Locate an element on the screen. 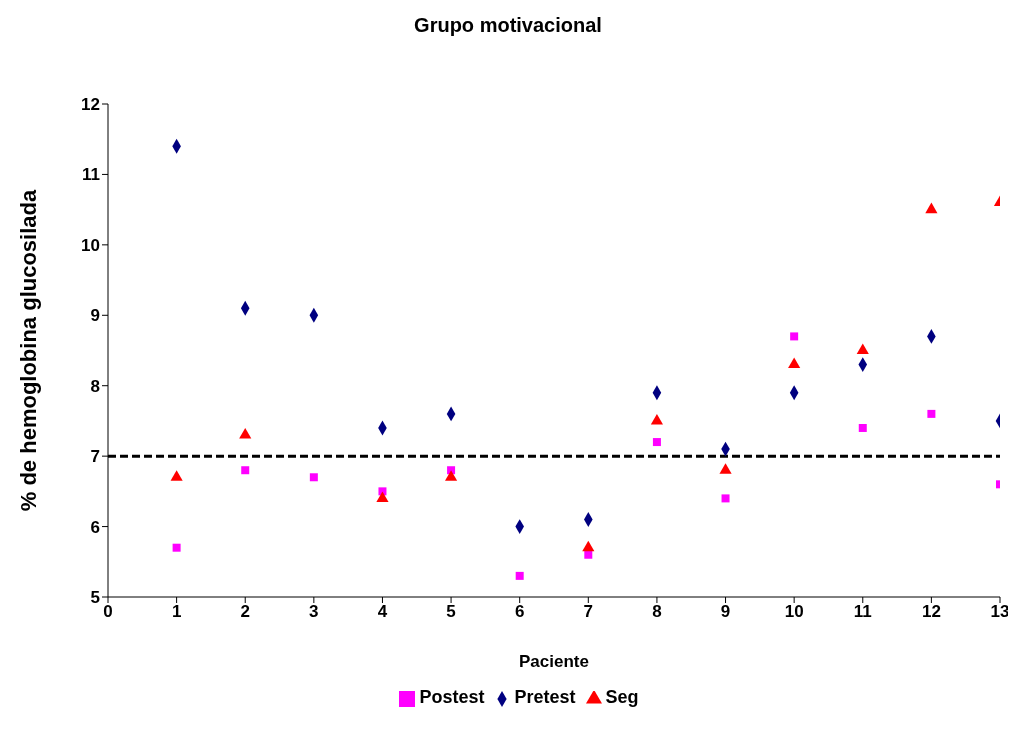 The width and height of the screenshot is (1018, 737). y-axis-title: % de hemoglobina glucosilada is located at coordinates (28, 350).